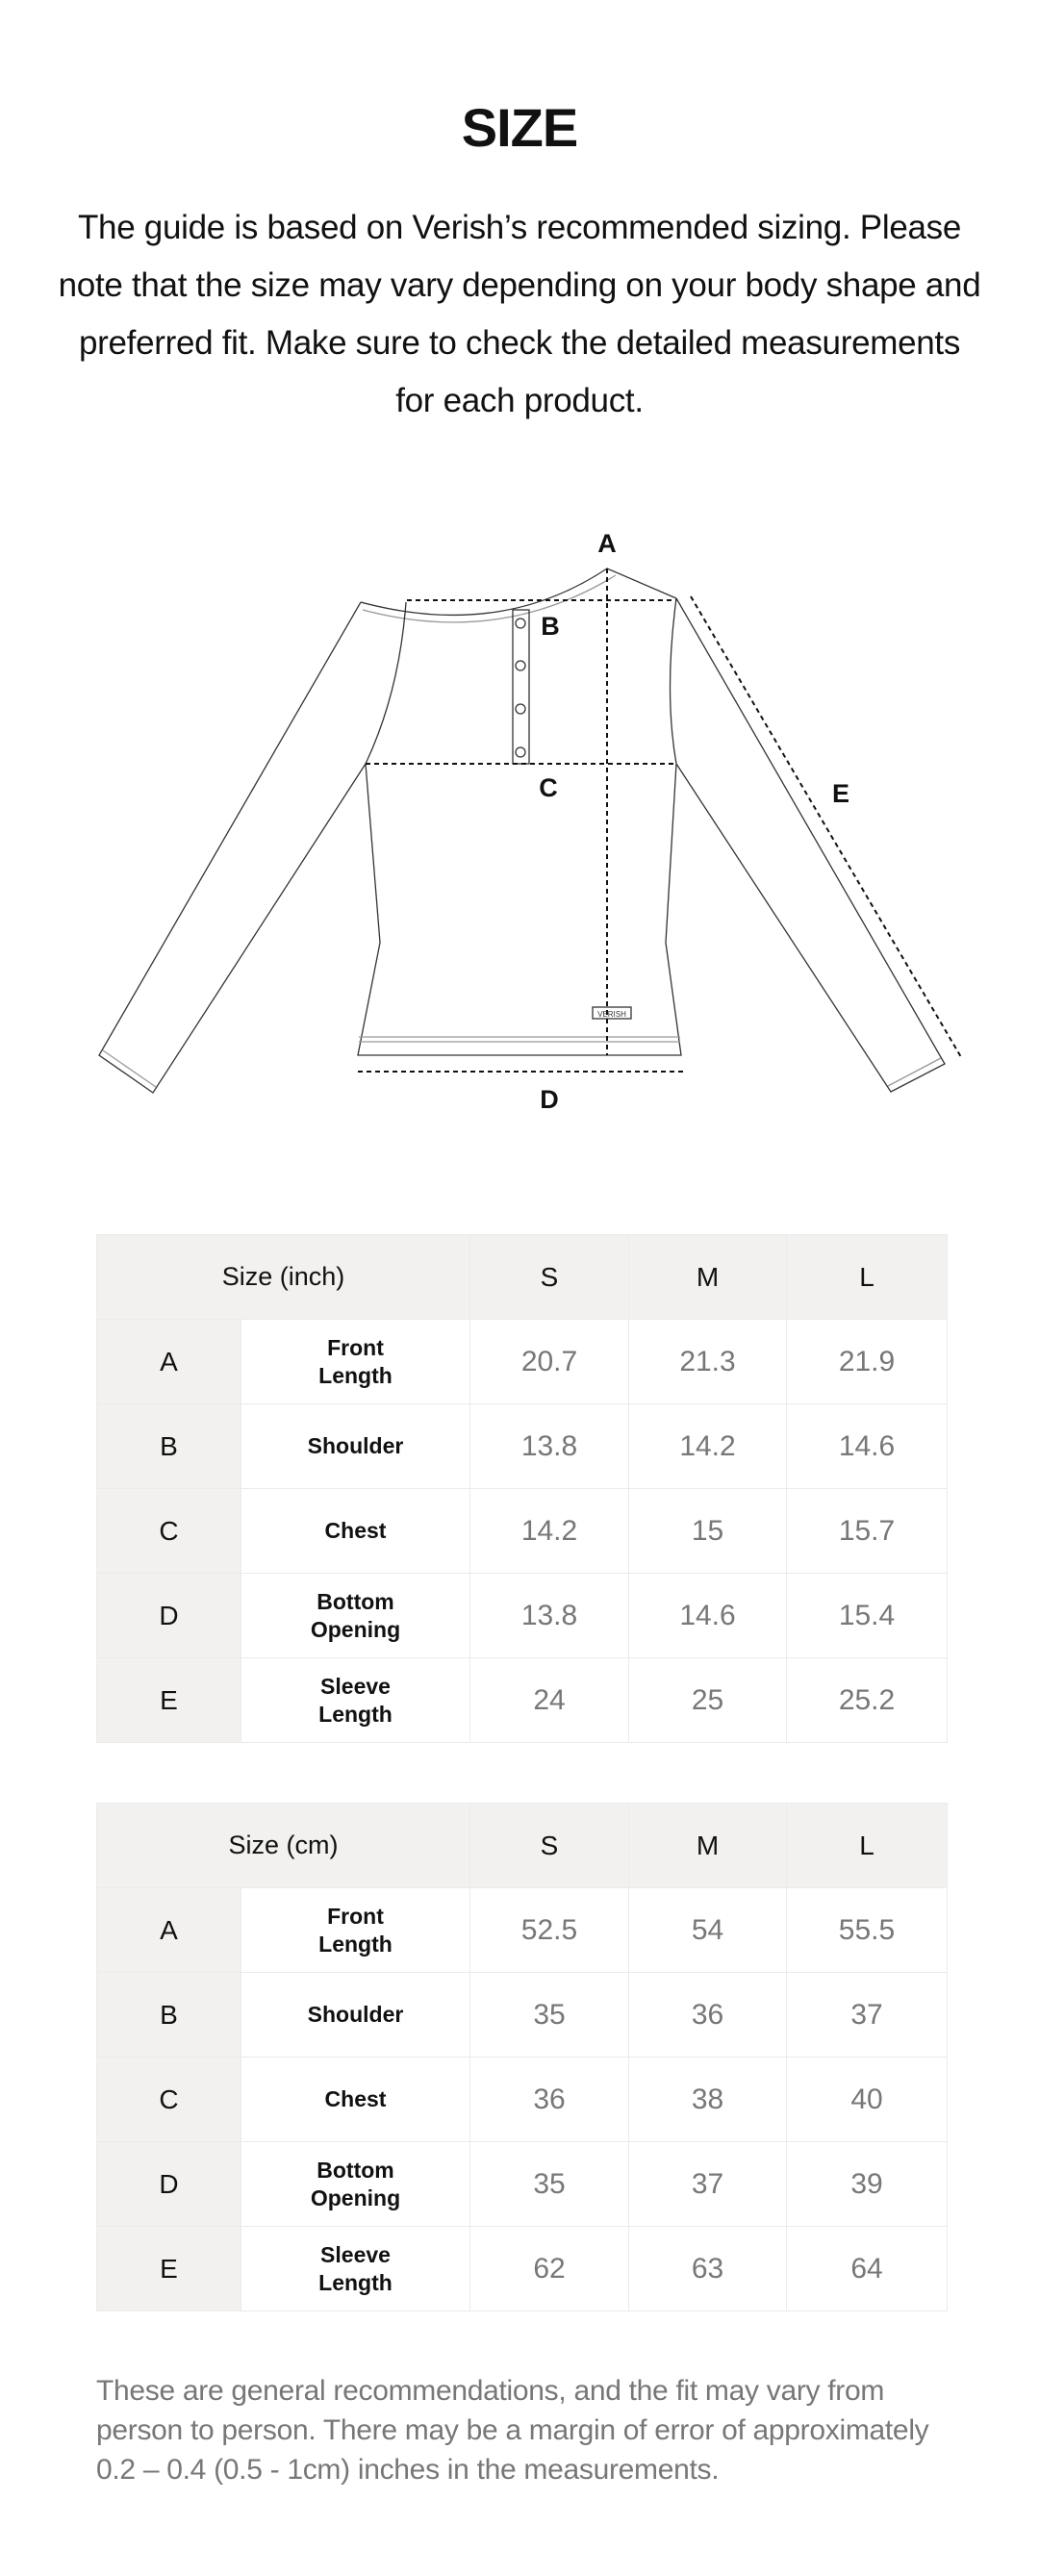  I want to click on table-row: C Chest 14.2 15 15.7, so click(522, 1531).